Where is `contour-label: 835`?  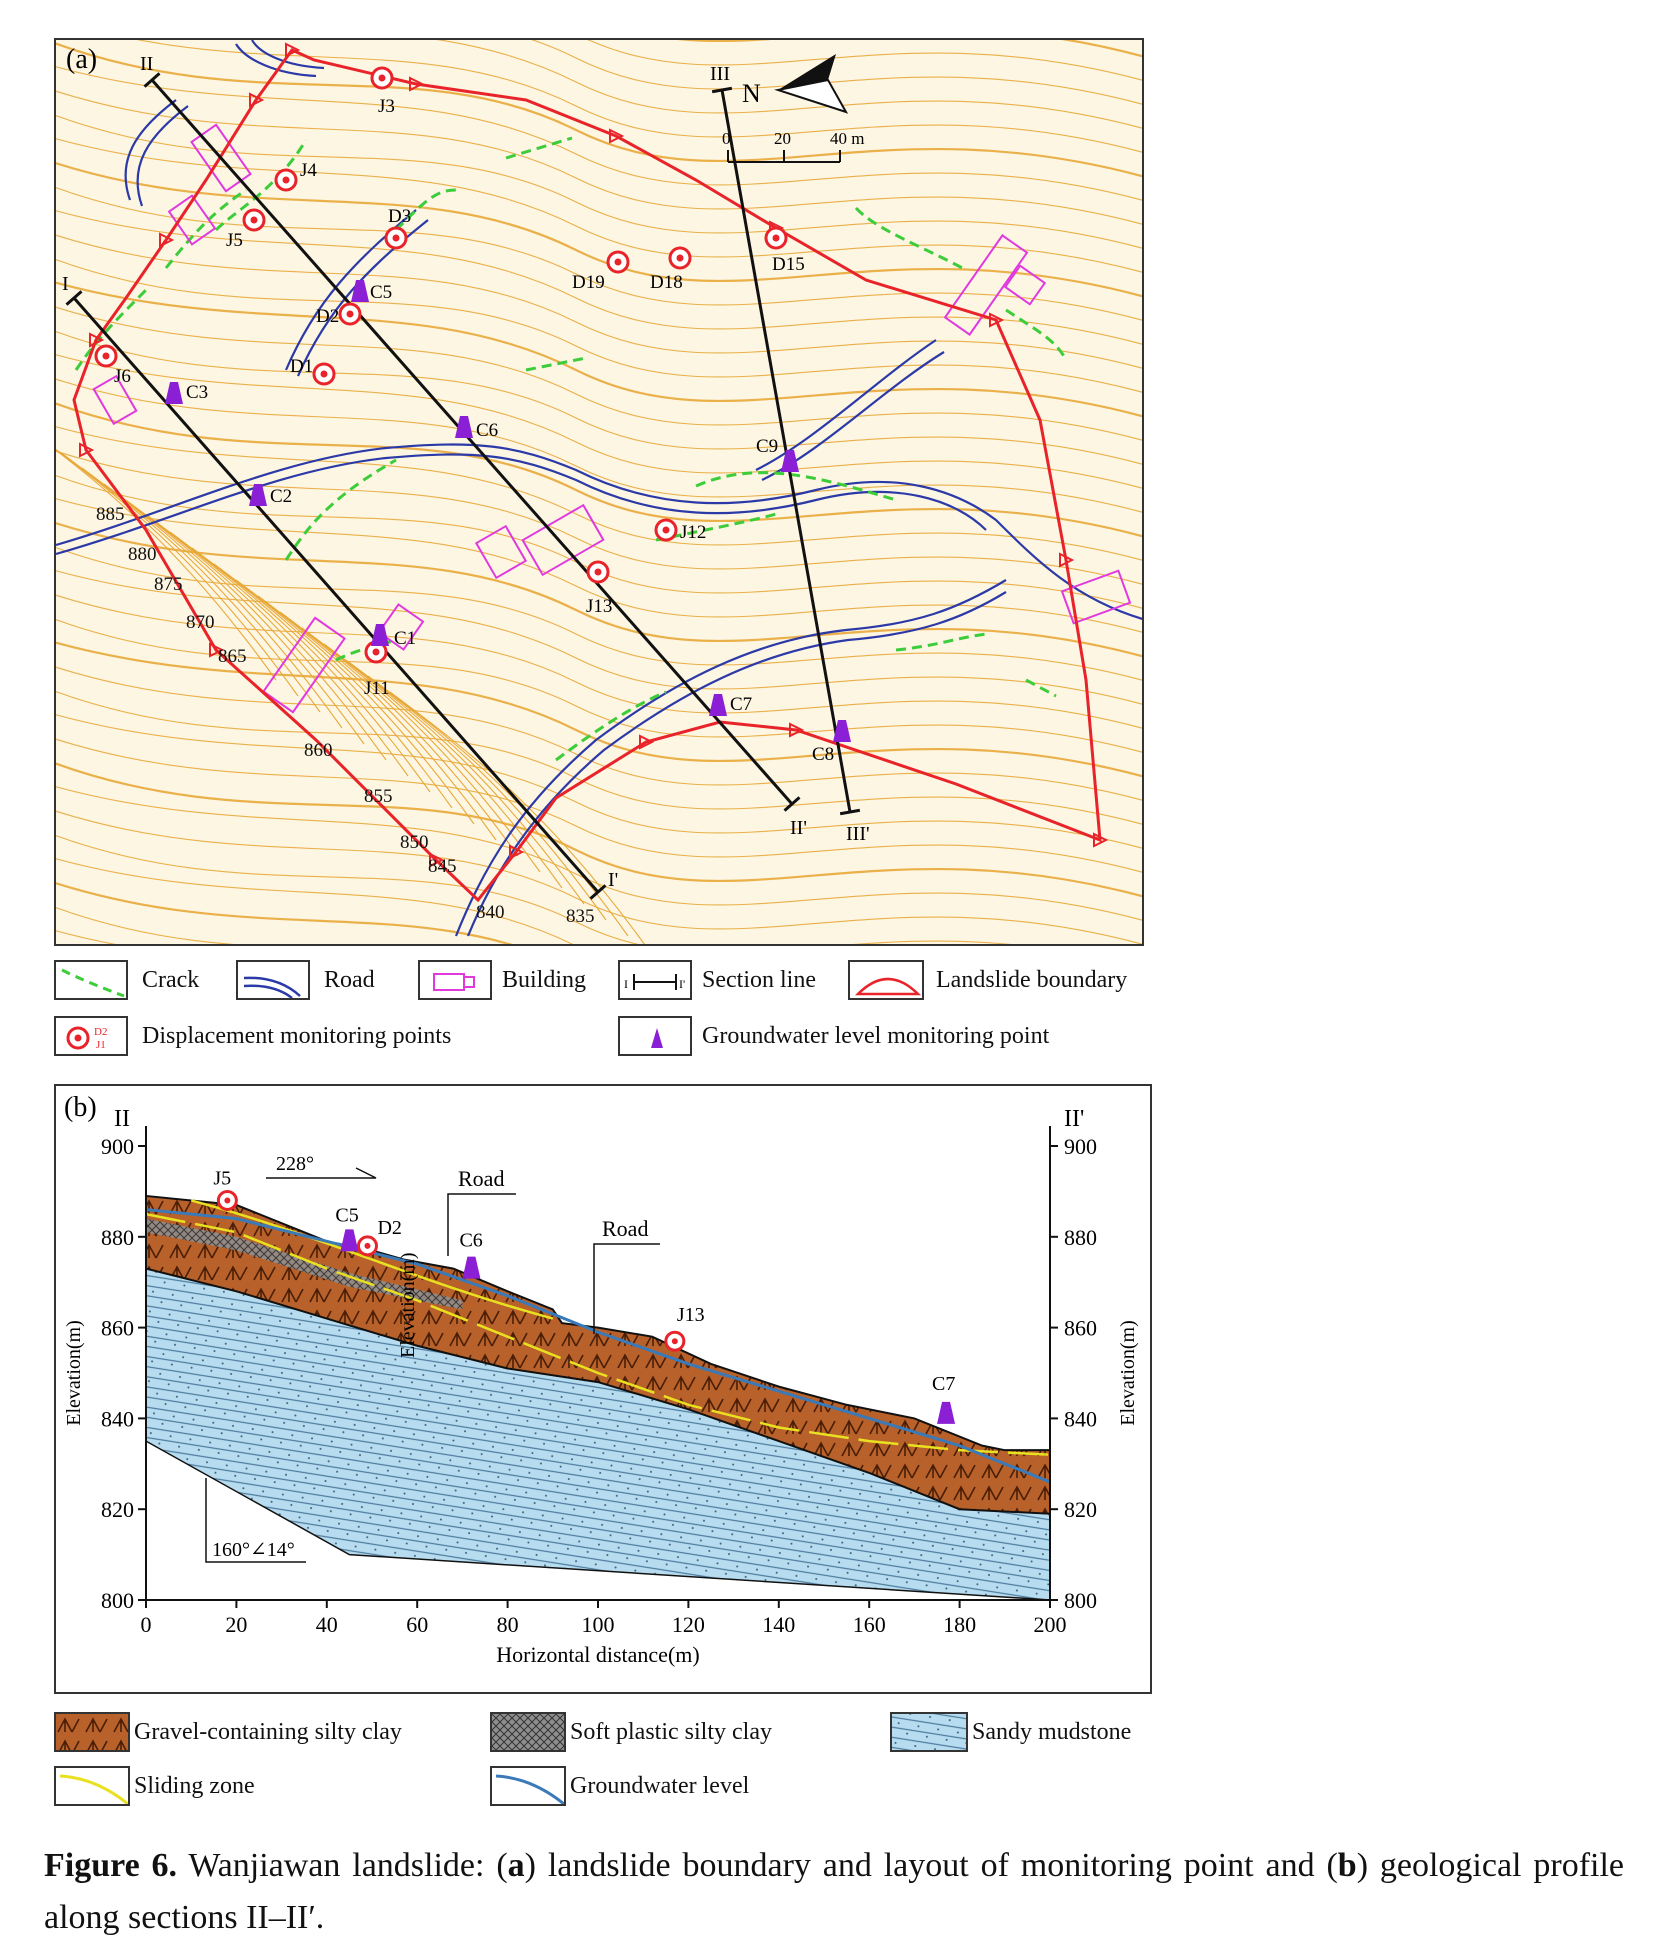
contour-label: 835 is located at coordinates (580, 916).